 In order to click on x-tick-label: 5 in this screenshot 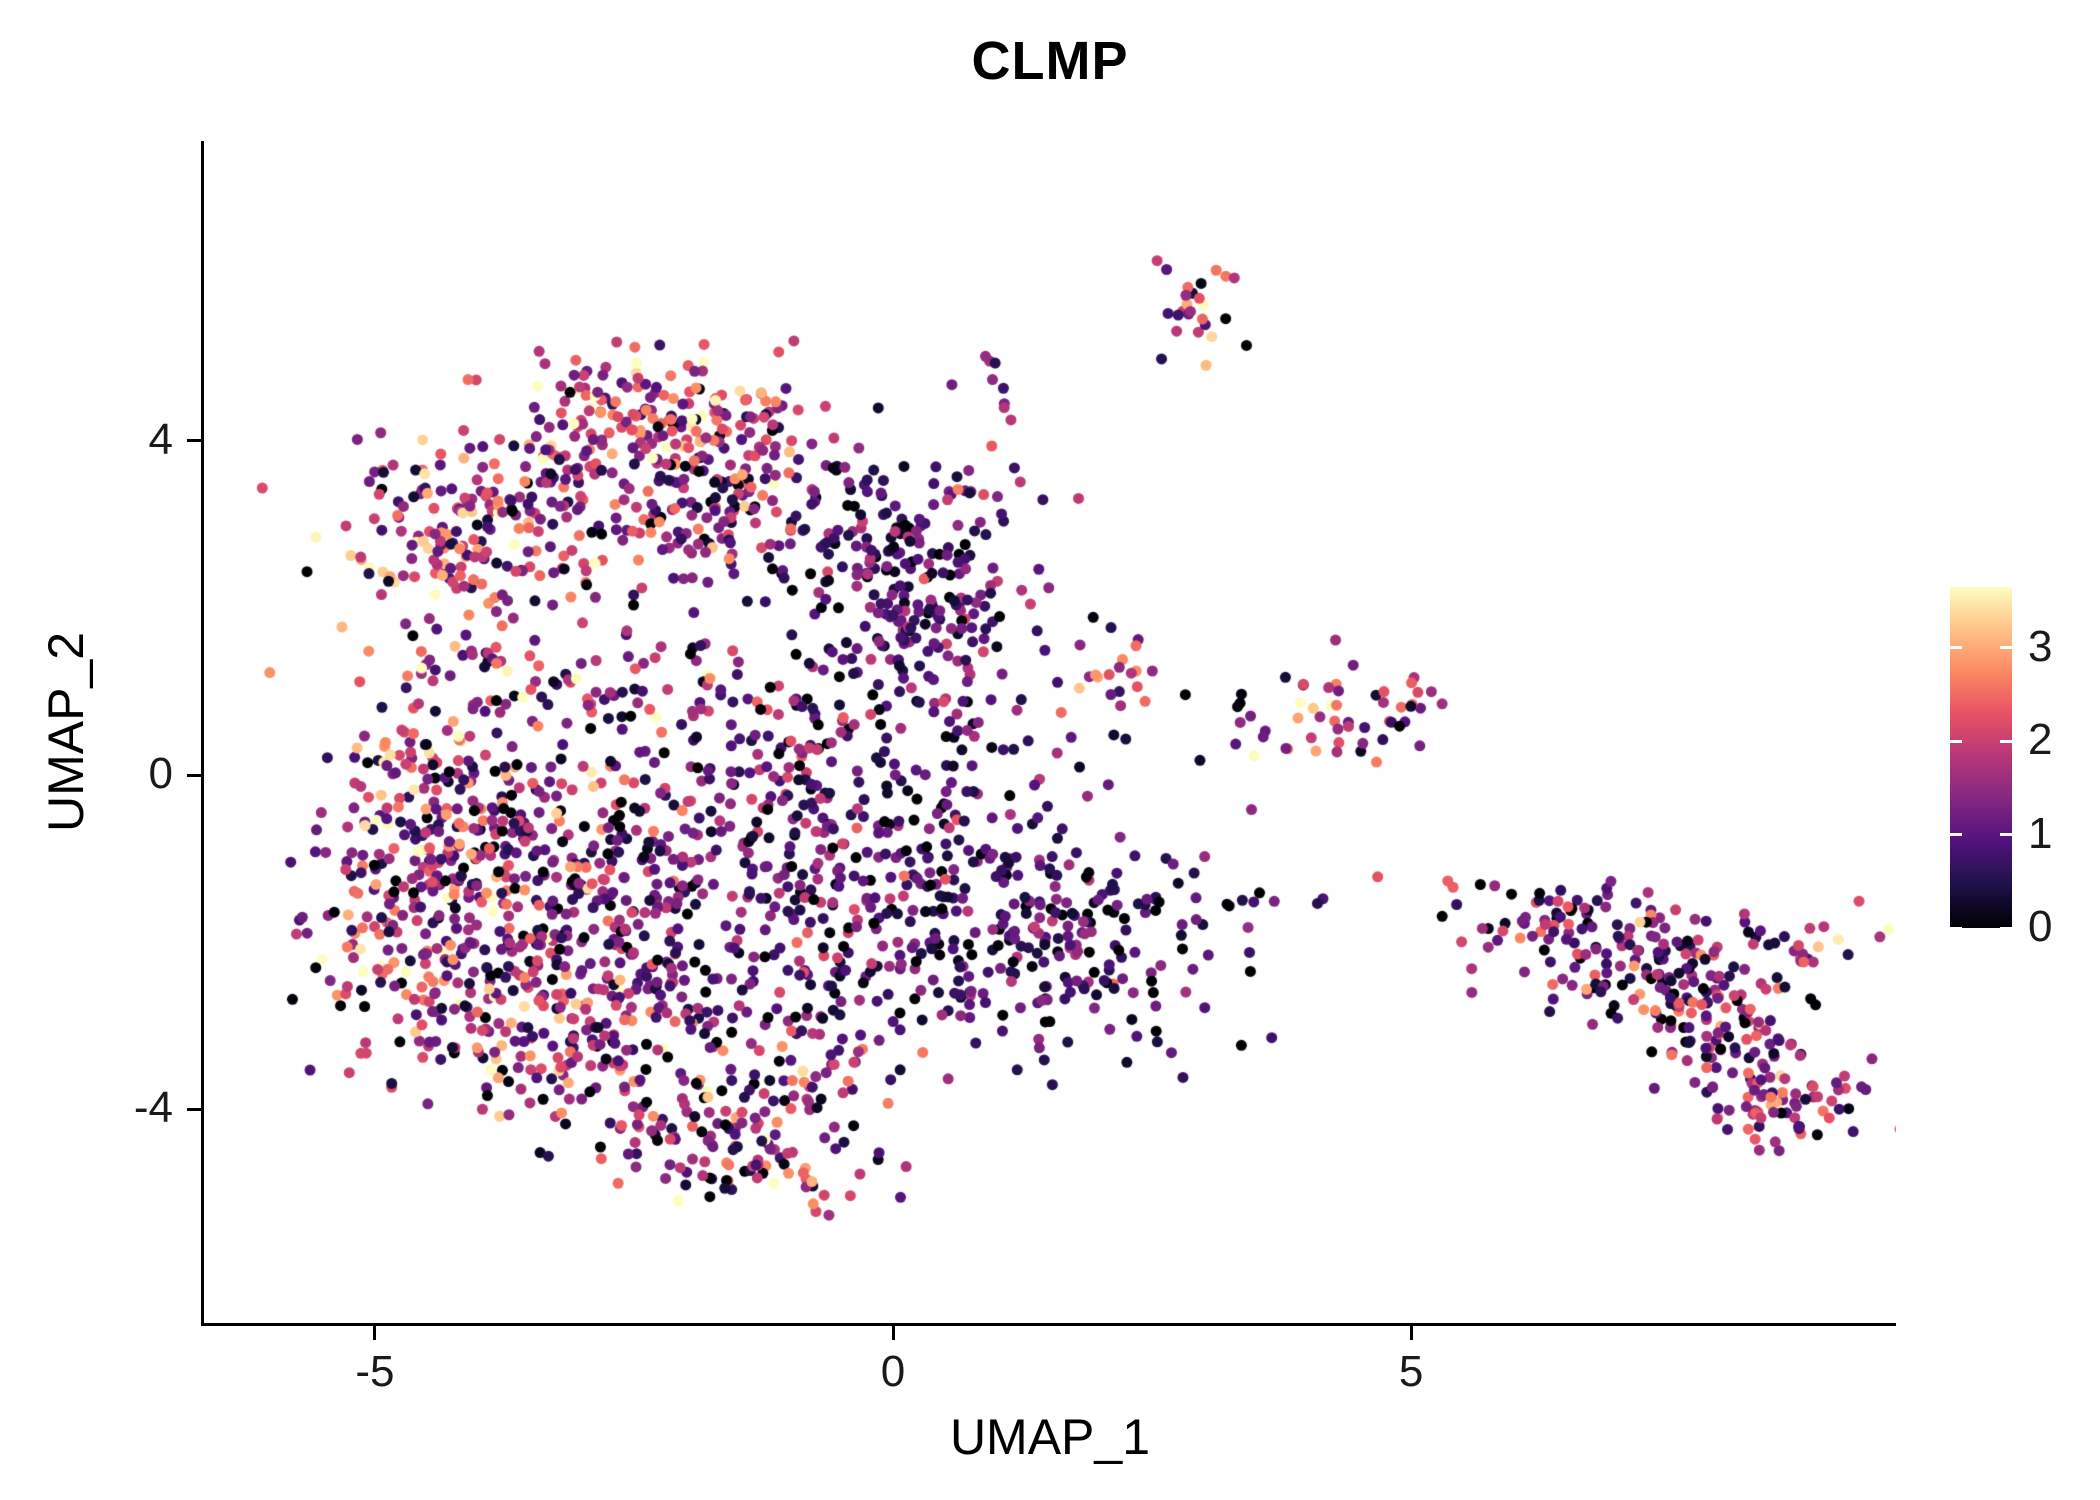, I will do `click(1411, 1371)`.